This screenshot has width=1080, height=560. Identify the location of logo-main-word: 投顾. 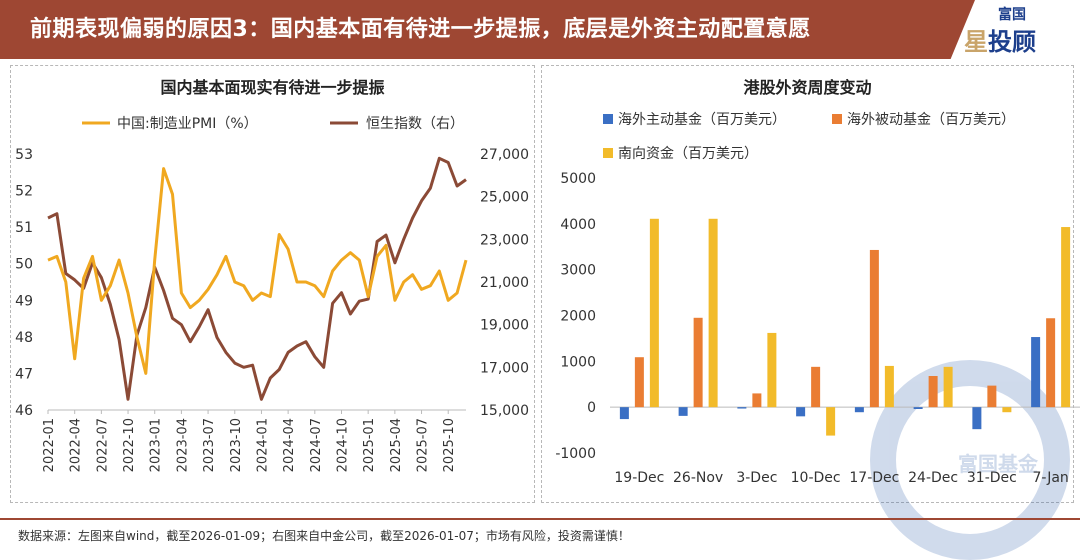
(1012, 42).